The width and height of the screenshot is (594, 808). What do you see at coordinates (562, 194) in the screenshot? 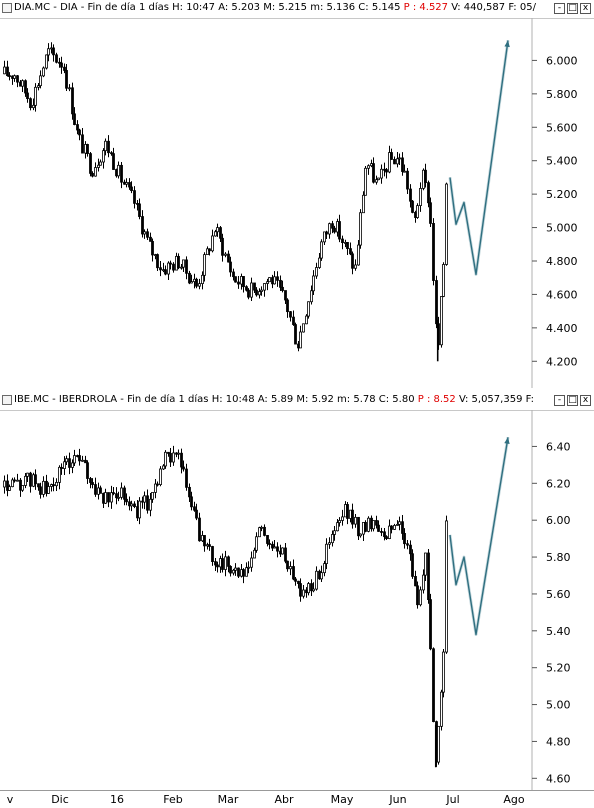
I see `y-tick-label: 5.200` at bounding box center [562, 194].